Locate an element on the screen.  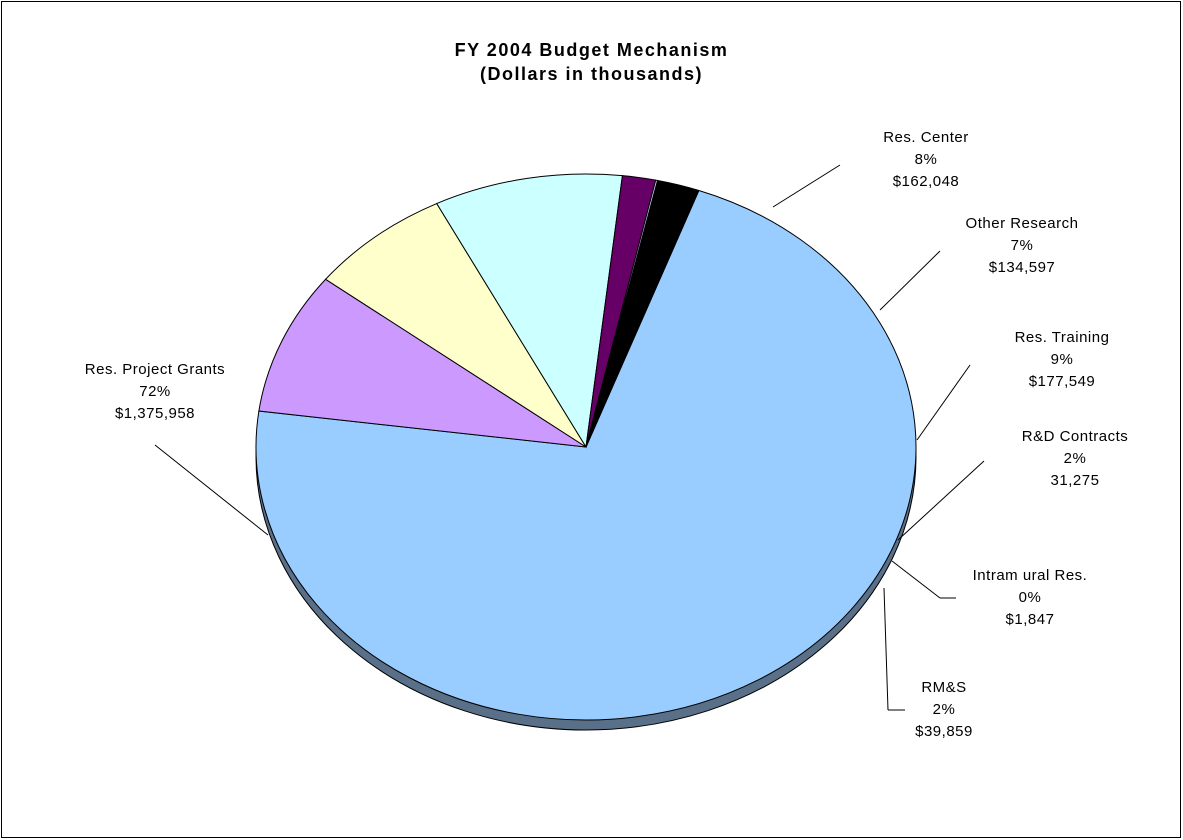
leader-line-res-training is located at coordinates (943, 402).